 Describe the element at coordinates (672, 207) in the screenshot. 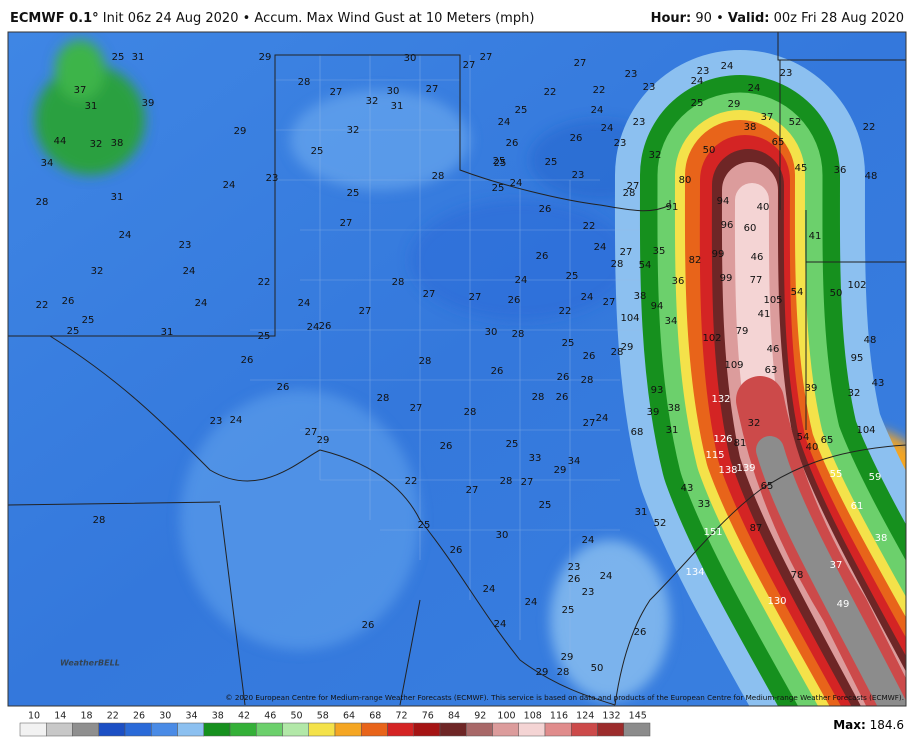

I see `map-value: 91` at that location.